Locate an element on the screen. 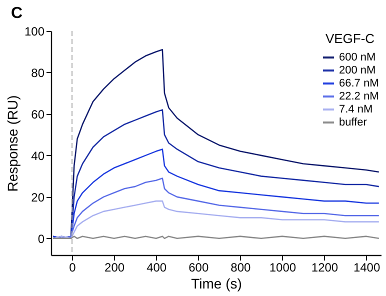 Image resolution: width=386 pixels, height=296 pixels. x-tick-label: 400 is located at coordinates (156, 267).